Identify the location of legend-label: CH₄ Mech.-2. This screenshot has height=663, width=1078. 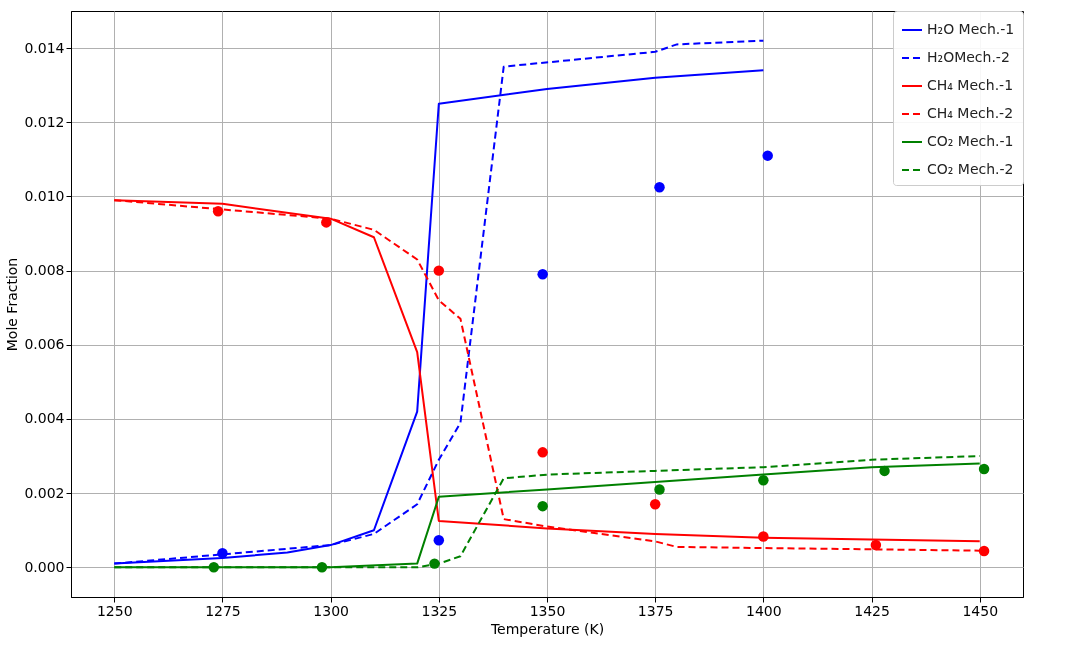
(970, 113).